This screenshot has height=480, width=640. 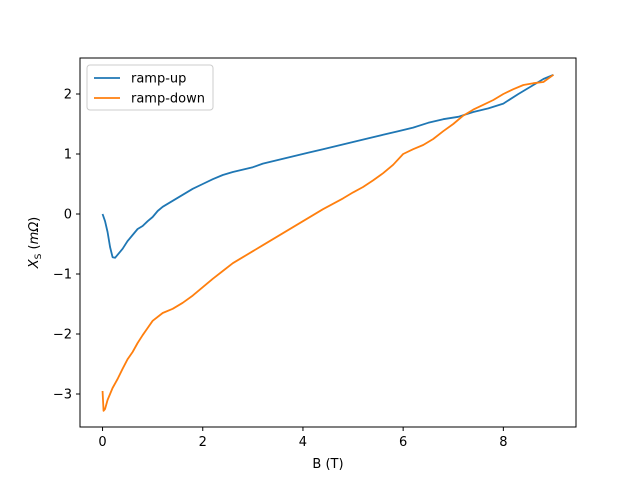 What do you see at coordinates (68, 215) in the screenshot?
I see `y-tick-label: 0` at bounding box center [68, 215].